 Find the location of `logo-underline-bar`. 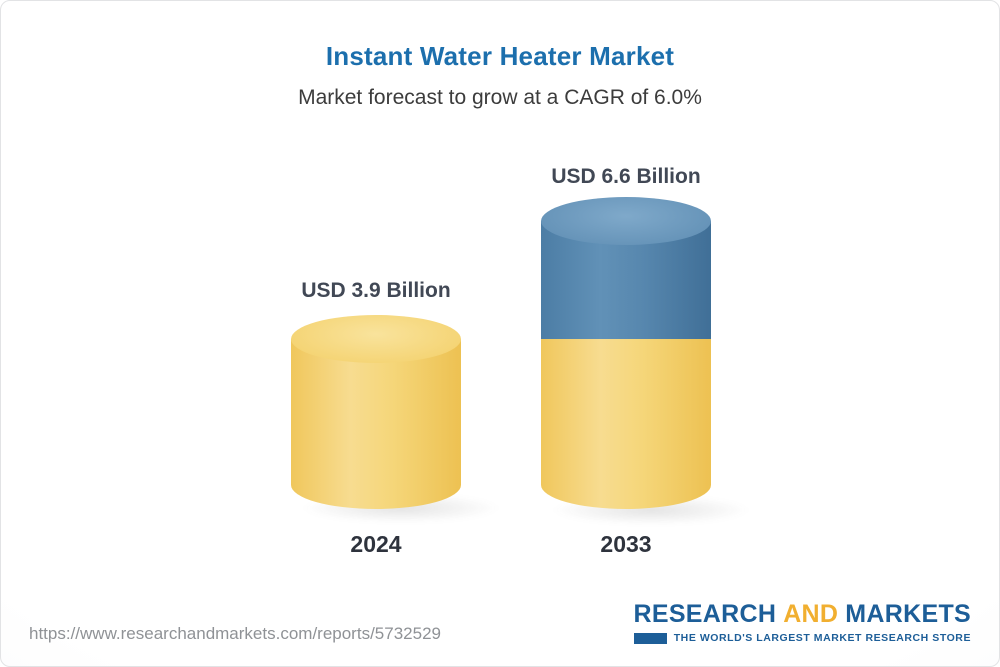

logo-underline-bar is located at coordinates (650, 638).